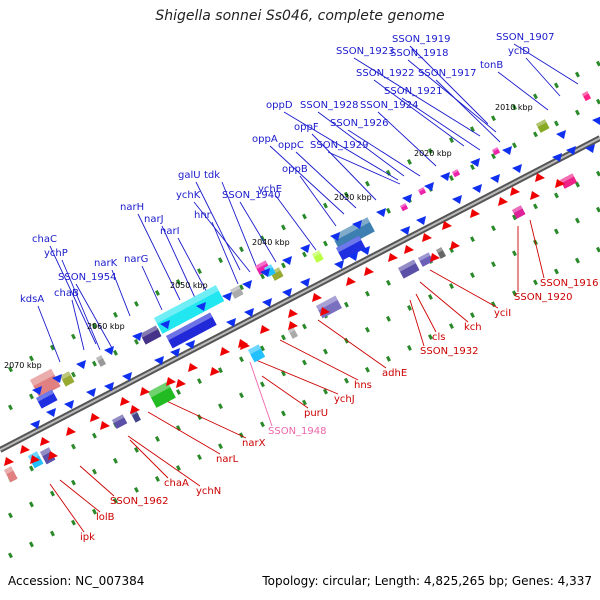 This screenshot has height=600, width=600. Describe the element at coordinates (161, 394) in the screenshot. I see `green-feature-block` at that location.